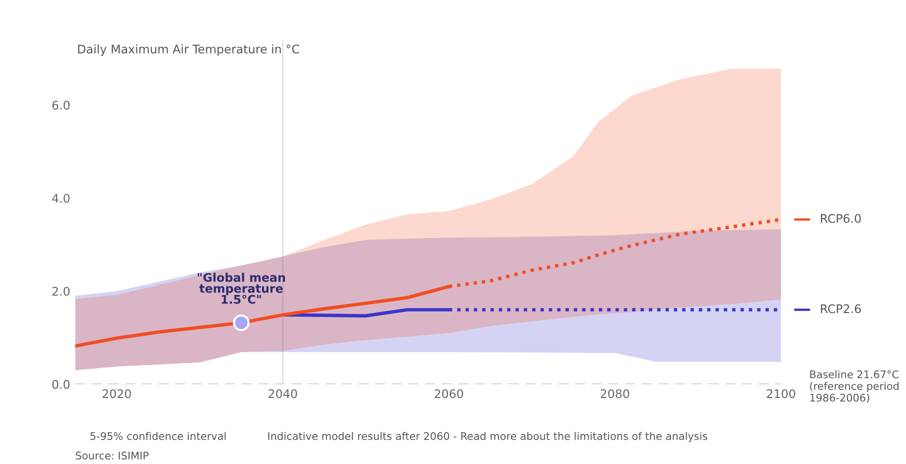  What do you see at coordinates (61, 384) in the screenshot?
I see `y-tick-label: 0.0` at bounding box center [61, 384].